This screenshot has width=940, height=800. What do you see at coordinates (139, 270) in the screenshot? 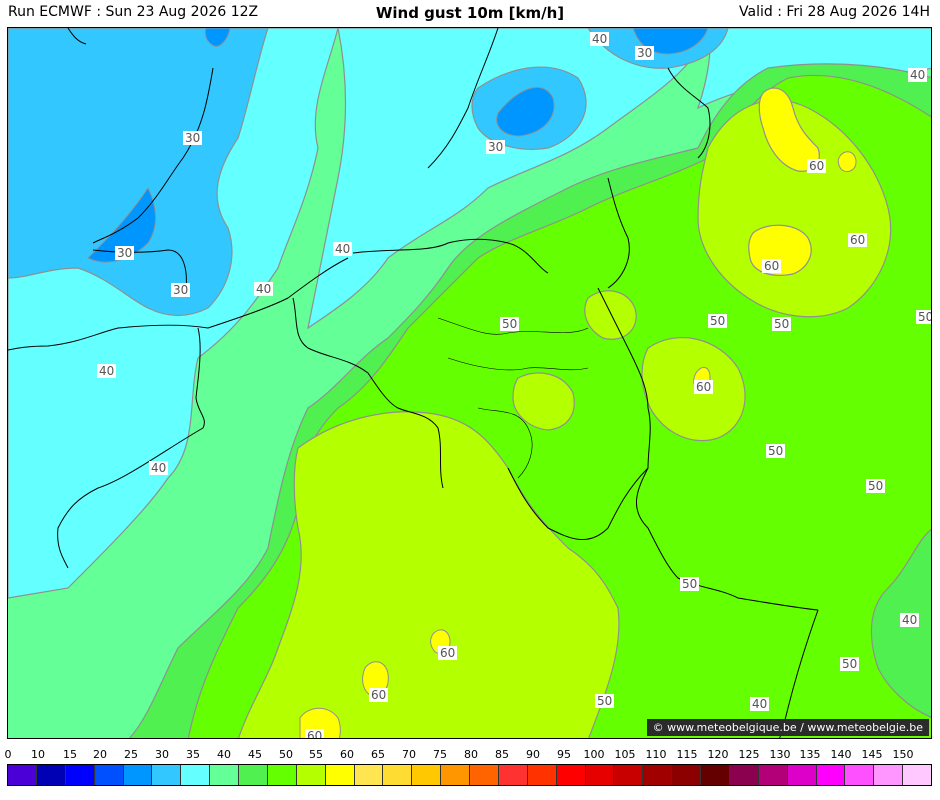
I see `uk-south-coast` at bounding box center [139, 270].